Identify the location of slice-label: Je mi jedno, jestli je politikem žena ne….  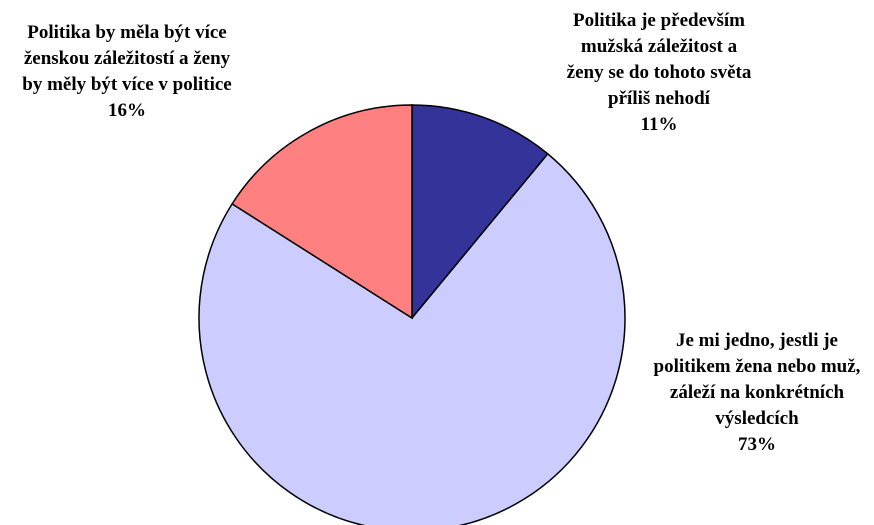
(757, 393).